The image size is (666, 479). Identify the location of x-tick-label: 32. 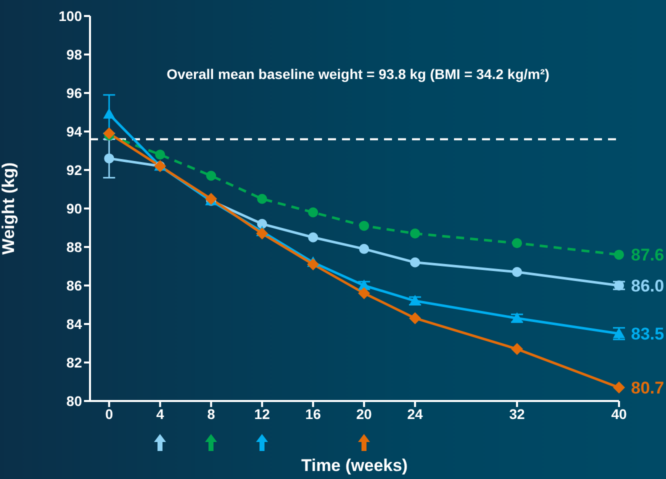
(517, 414).